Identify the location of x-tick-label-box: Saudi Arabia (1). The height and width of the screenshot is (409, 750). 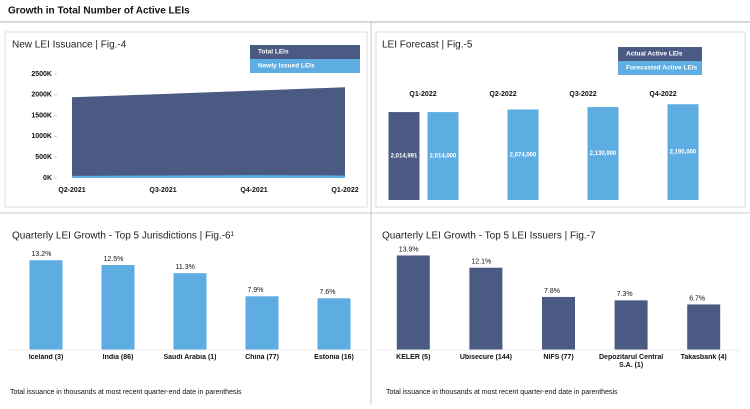
(190, 357).